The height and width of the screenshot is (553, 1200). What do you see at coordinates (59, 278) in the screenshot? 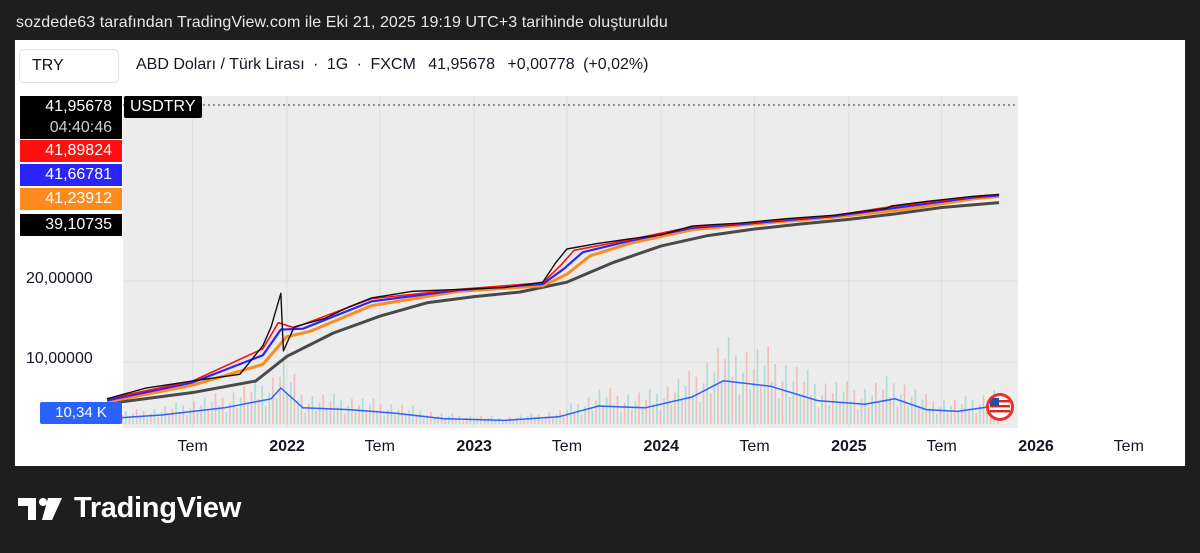
I see `y-tick-label: 20,00000` at bounding box center [59, 278].